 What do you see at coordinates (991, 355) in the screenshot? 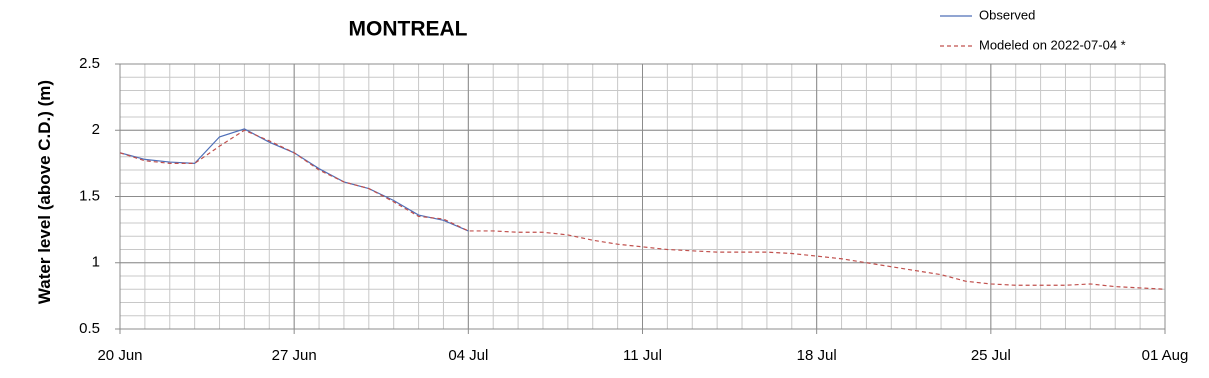
I see `x-tick-label: 25 Jul` at bounding box center [991, 355].